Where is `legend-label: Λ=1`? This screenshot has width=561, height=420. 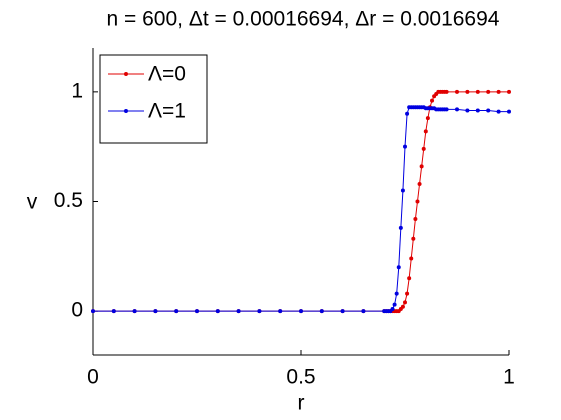 legend-label: Λ=1 is located at coordinates (167, 111).